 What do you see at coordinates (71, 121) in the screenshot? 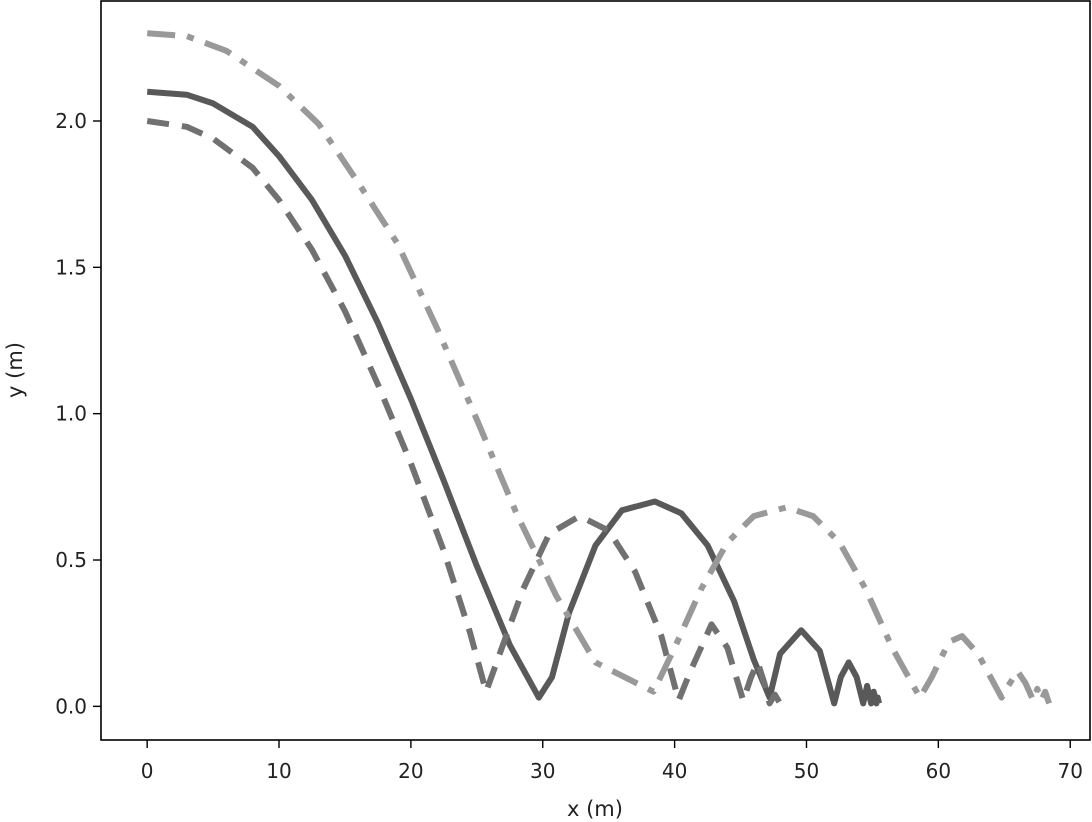
I see `y-tick-label: 2.0` at bounding box center [71, 121].